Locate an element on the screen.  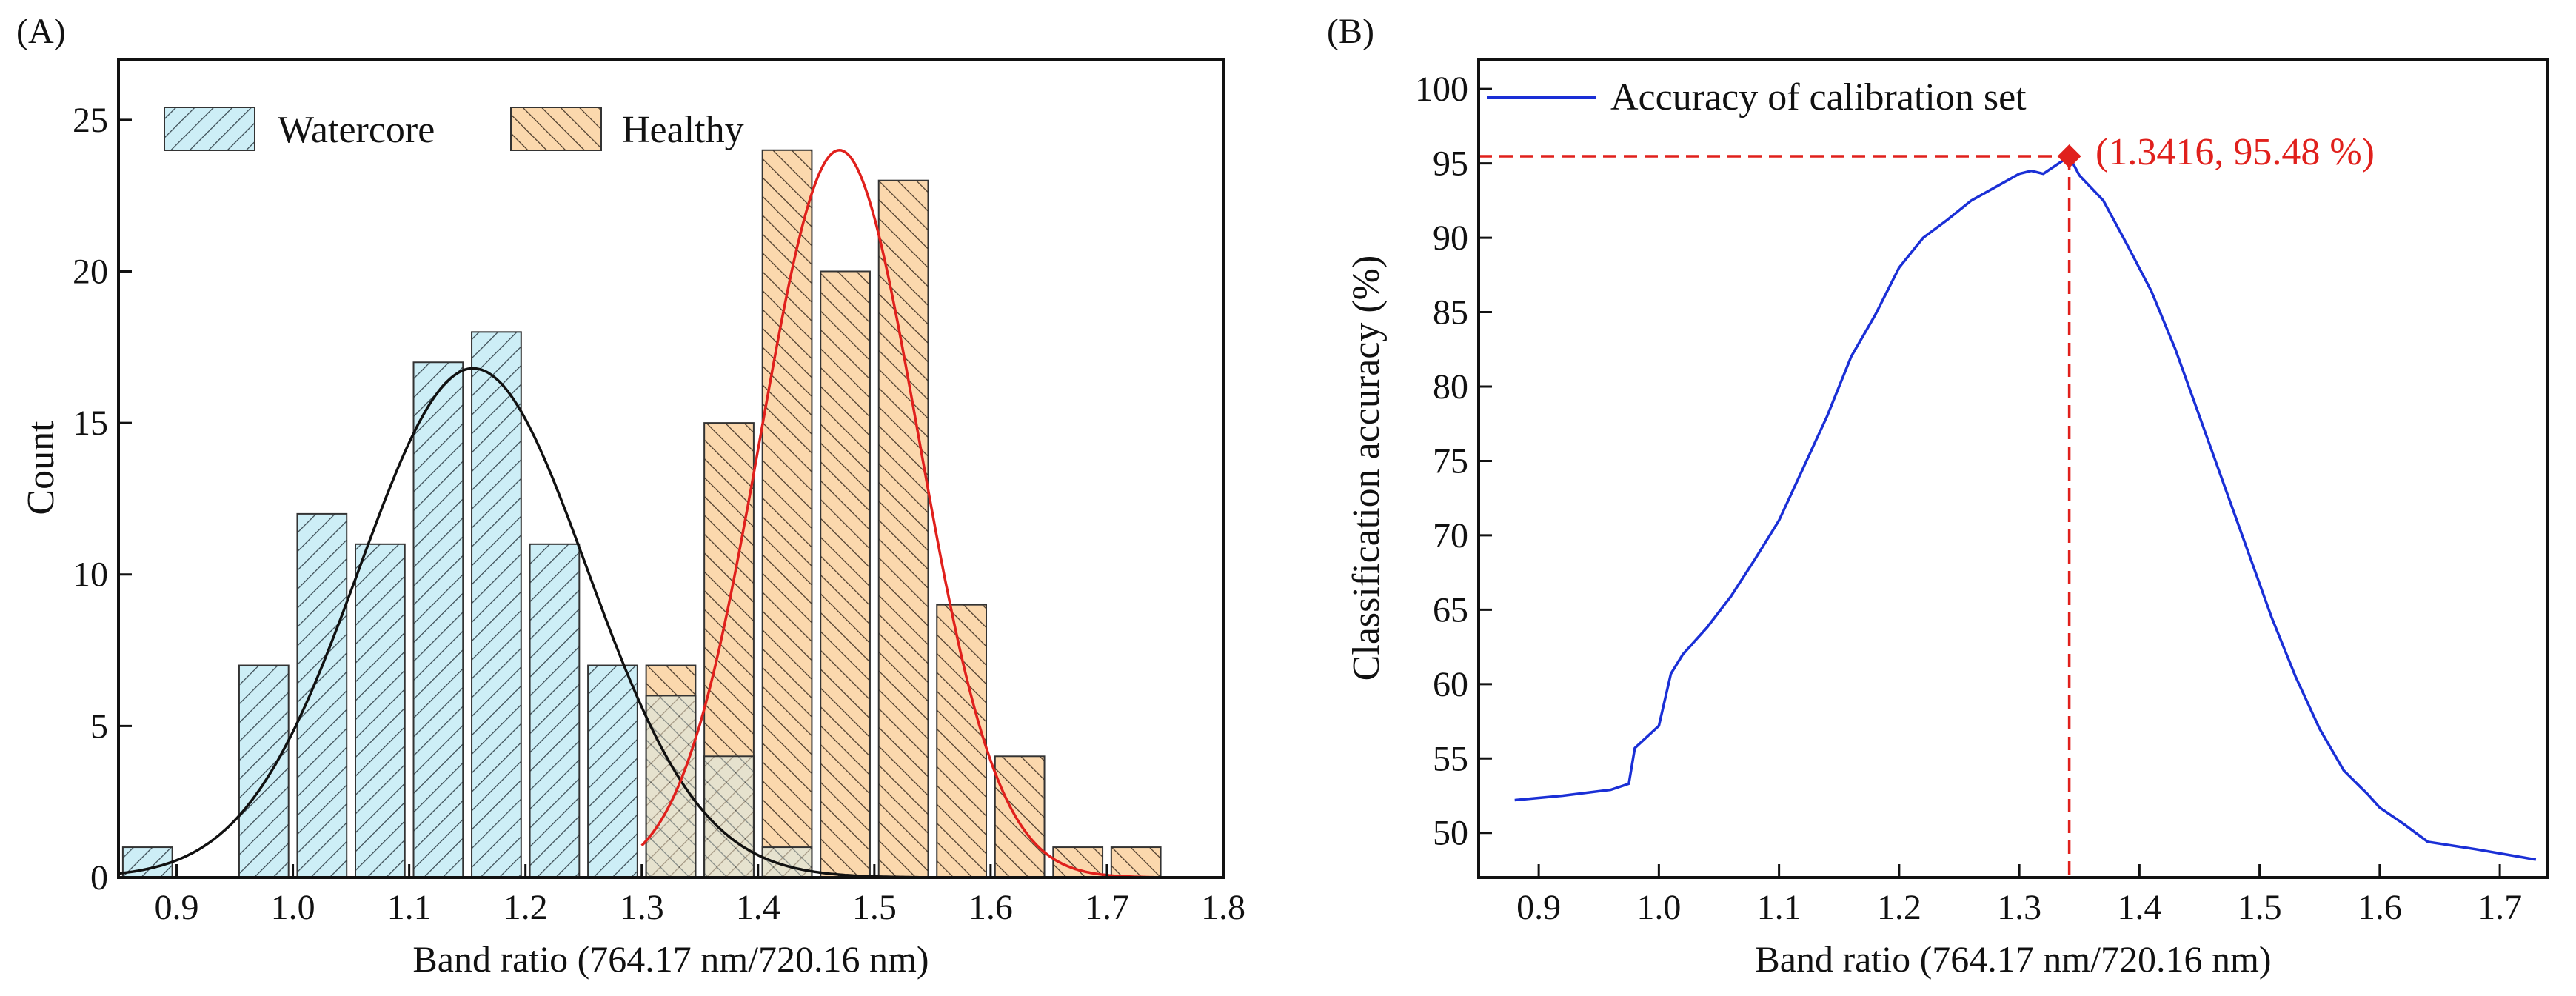
healthy-fit-curve is located at coordinates (897, 514).